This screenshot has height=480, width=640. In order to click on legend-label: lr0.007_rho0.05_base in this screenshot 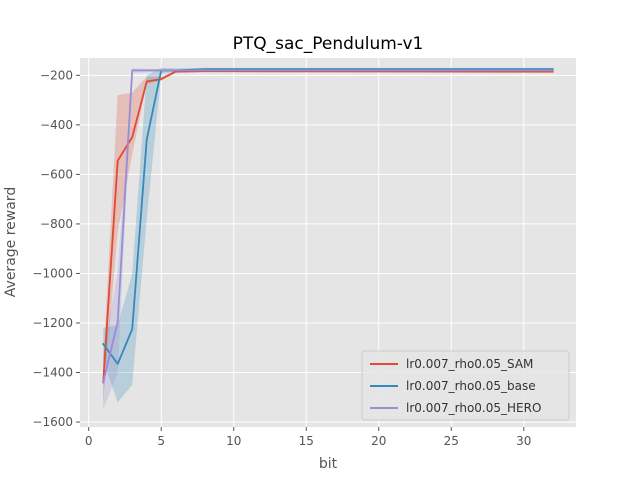, I will do `click(471, 386)`.